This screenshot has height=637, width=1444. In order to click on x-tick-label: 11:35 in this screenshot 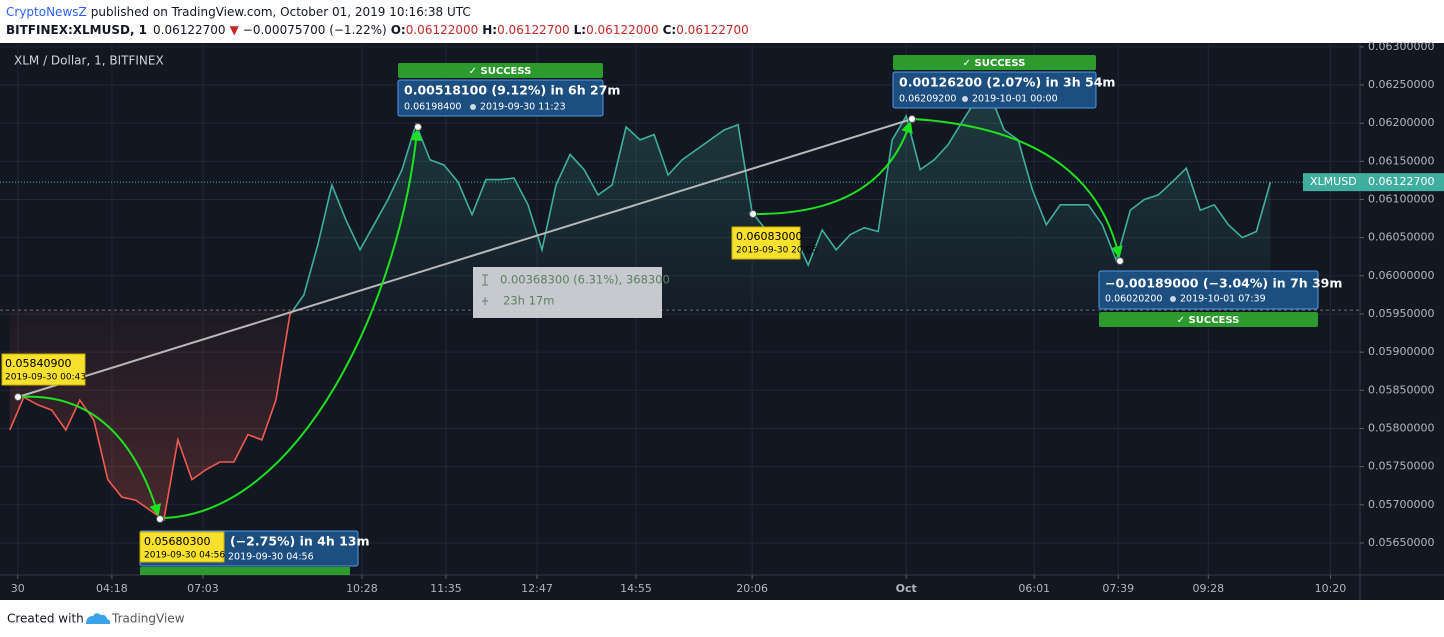, I will do `click(446, 588)`.